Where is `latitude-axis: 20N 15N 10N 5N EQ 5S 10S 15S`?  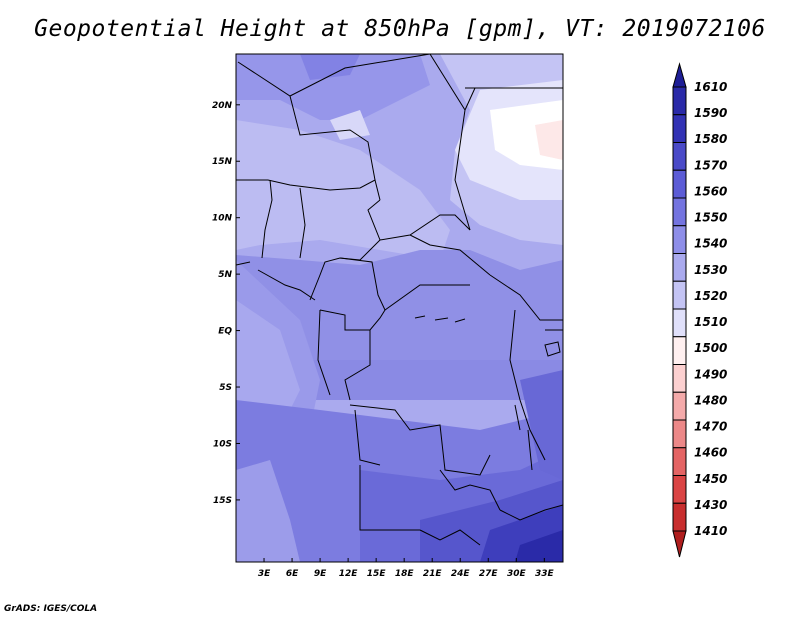
latitude-axis: 20N 15N 10N 5N EQ 5S 10S 15S is located at coordinates (226, 303).